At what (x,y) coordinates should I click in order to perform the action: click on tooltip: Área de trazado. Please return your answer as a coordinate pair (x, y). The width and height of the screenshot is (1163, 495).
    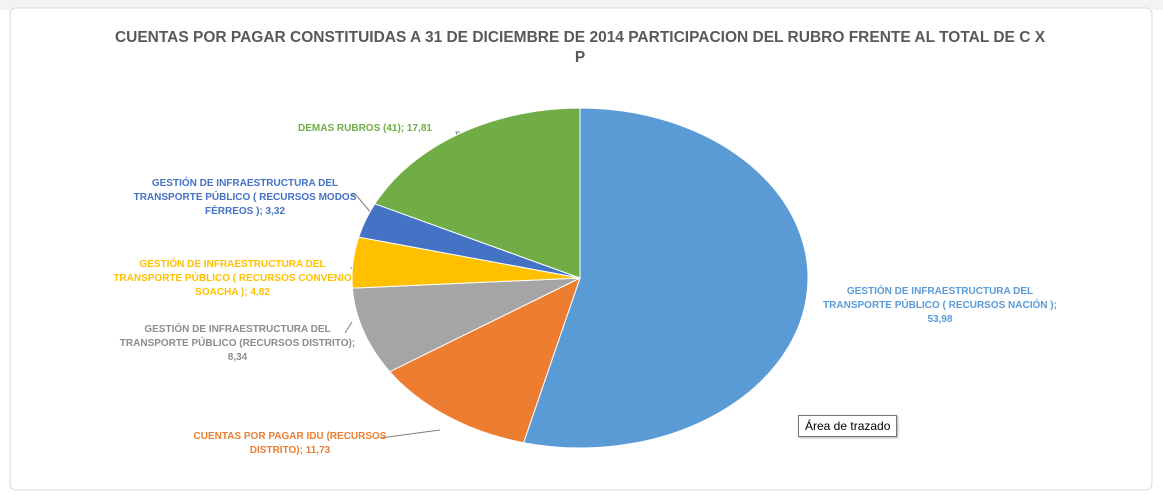
    Looking at the image, I should click on (848, 426).